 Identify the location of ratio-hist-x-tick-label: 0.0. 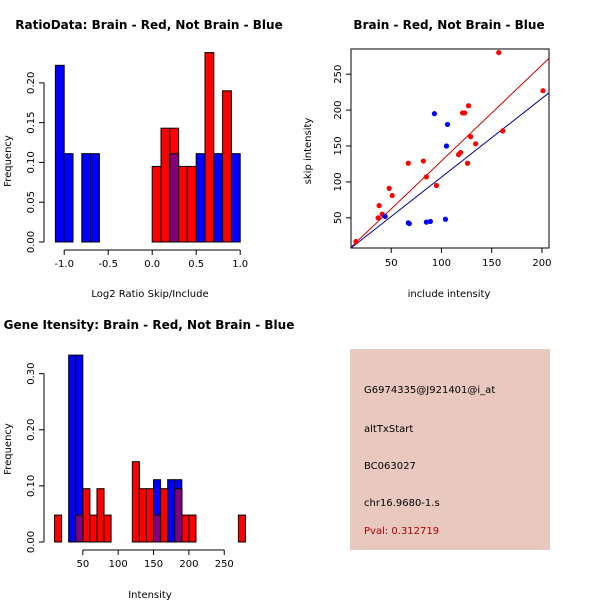
(152, 264).